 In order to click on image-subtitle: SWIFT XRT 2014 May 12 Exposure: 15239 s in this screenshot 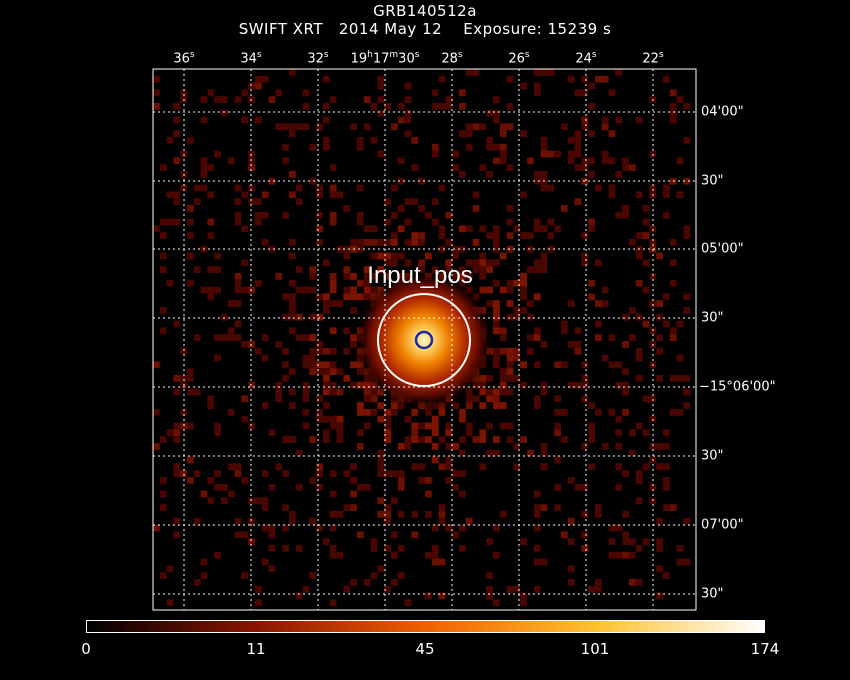, I will do `click(425, 29)`.